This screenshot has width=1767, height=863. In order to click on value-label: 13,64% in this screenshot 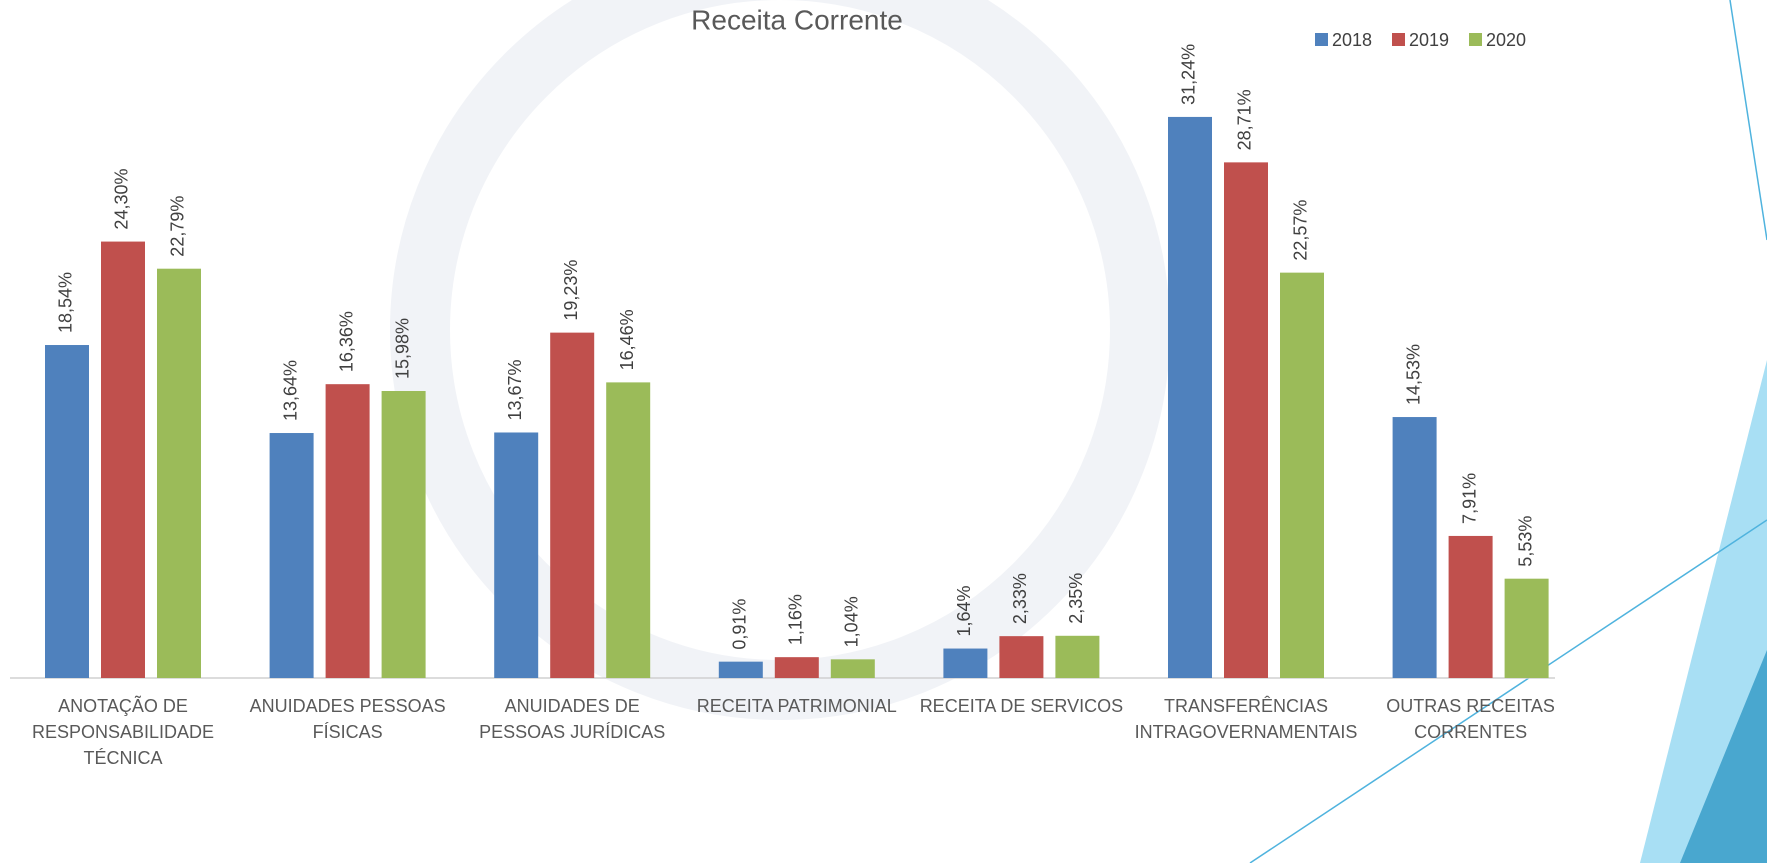, I will do `click(290, 390)`.